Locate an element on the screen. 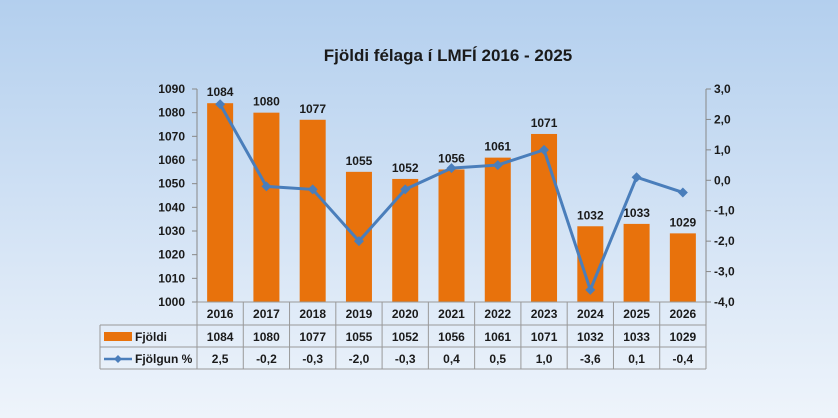 The image size is (838, 418). right-tick-label: -3,0 is located at coordinates (724, 272).